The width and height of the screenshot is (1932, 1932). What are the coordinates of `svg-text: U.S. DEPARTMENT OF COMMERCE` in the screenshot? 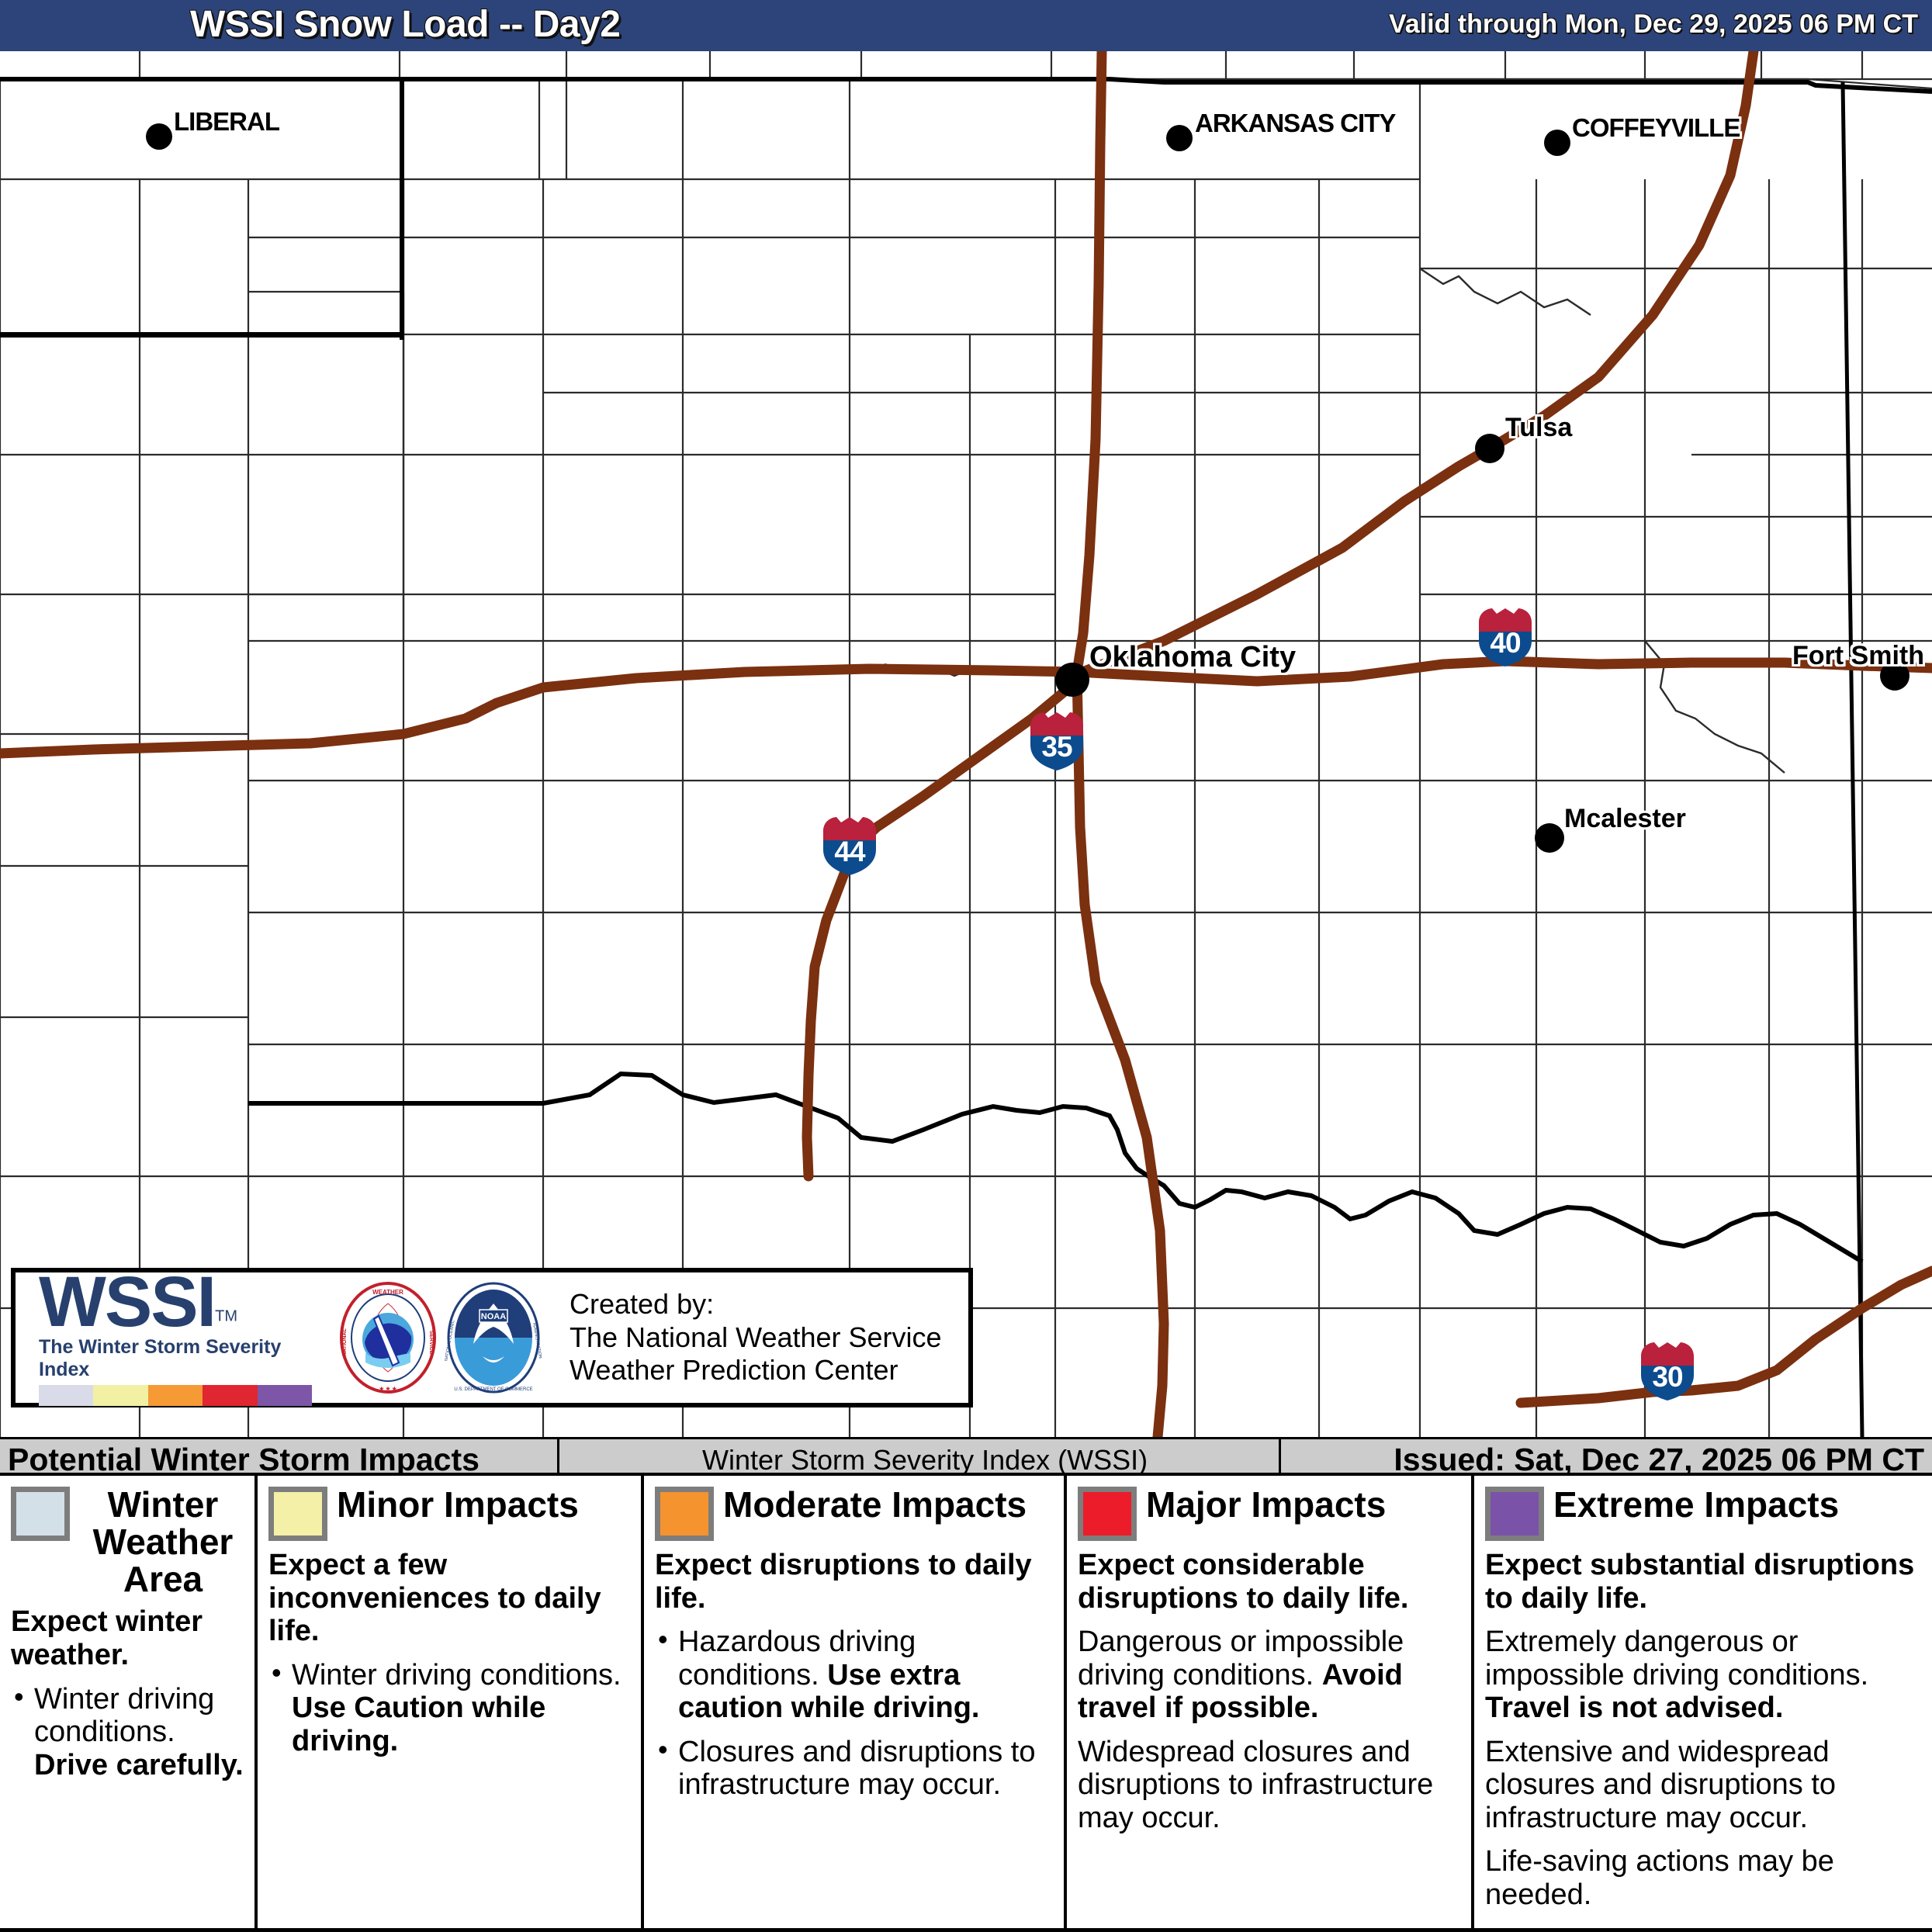 It's located at (493, 1389).